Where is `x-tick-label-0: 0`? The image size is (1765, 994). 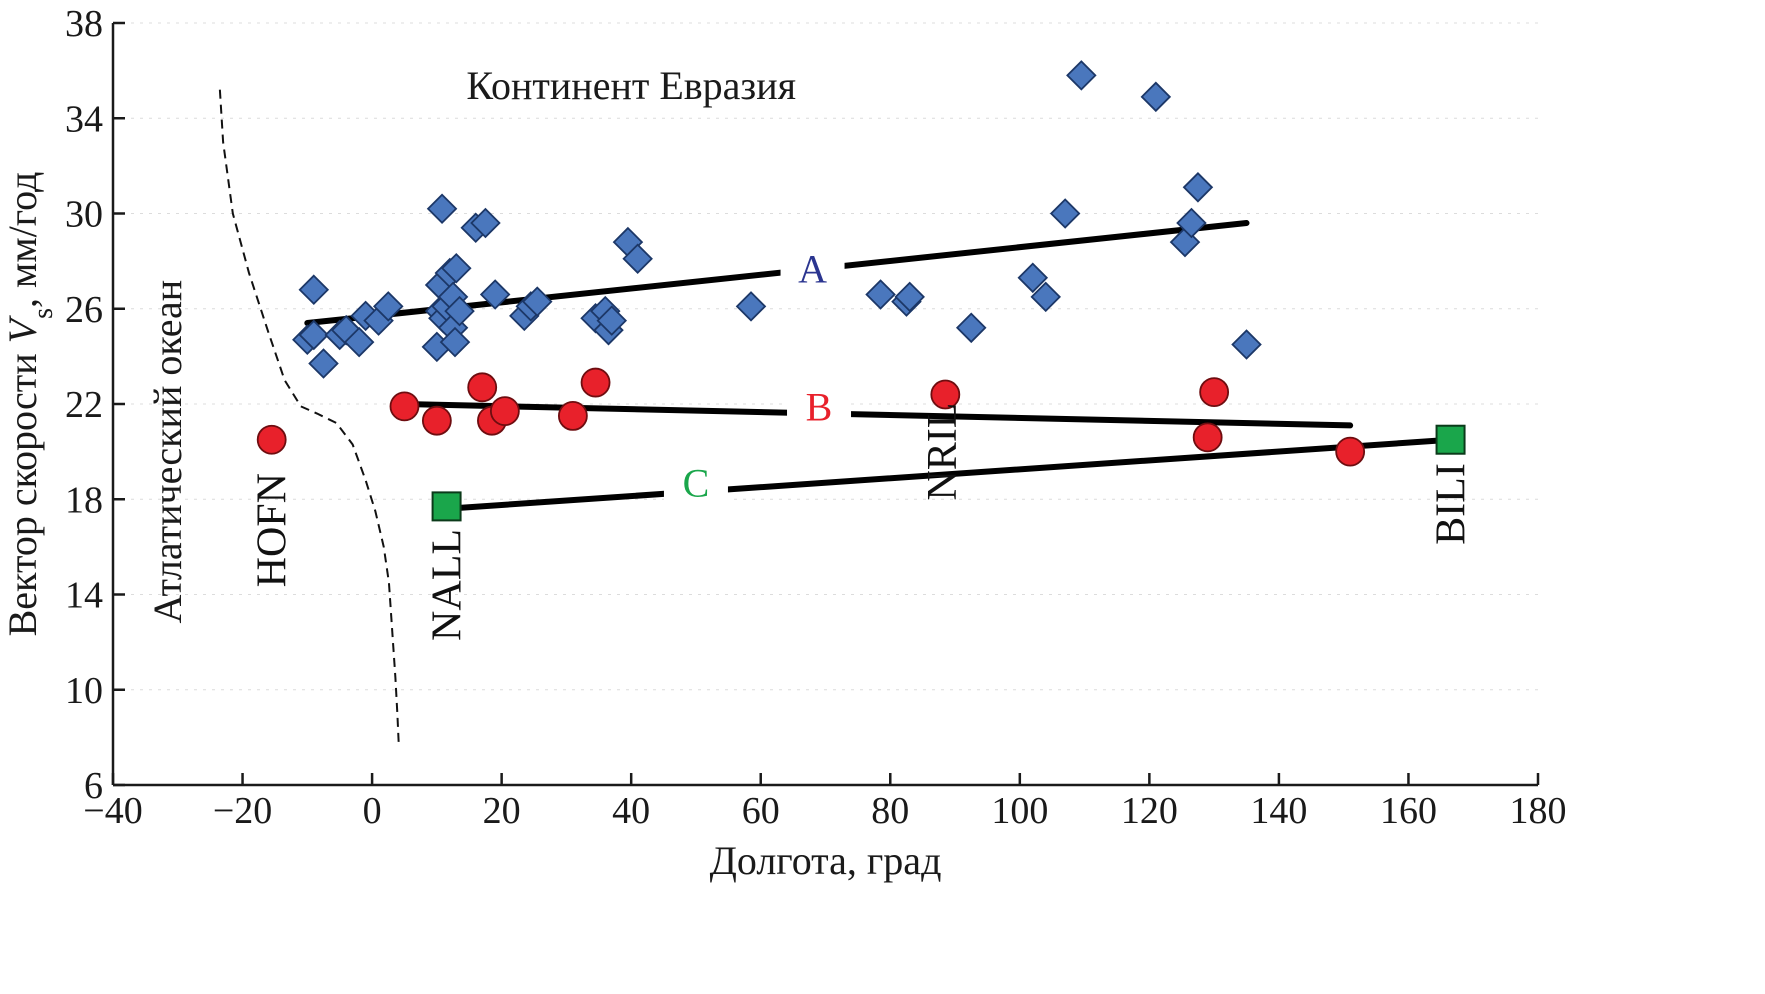
x-tick-label-0: 0 is located at coordinates (372, 811).